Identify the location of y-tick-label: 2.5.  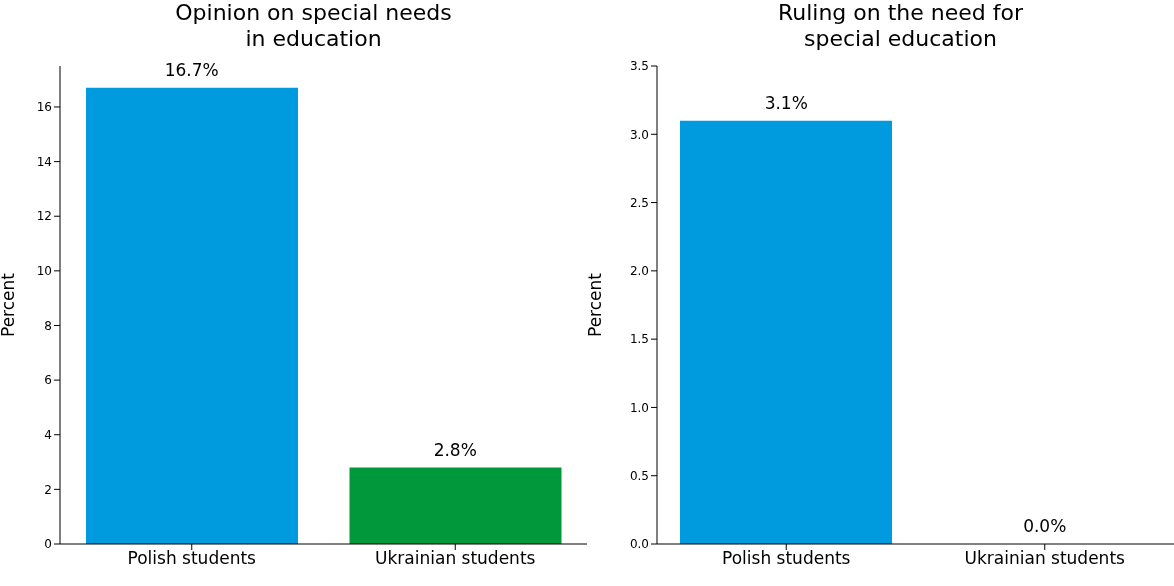
(639, 202).